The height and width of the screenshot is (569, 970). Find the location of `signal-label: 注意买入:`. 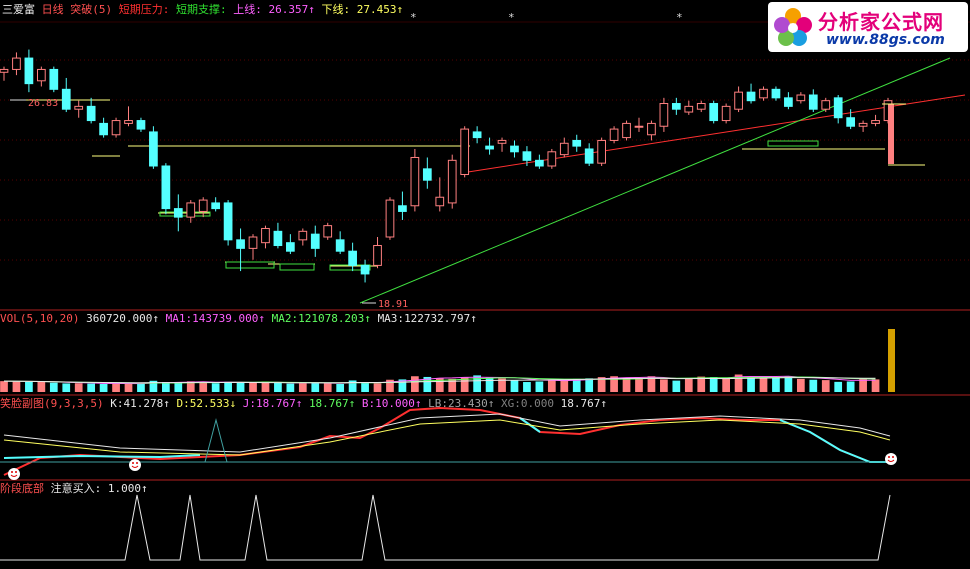

signal-label: 注意买入: is located at coordinates (76, 488).